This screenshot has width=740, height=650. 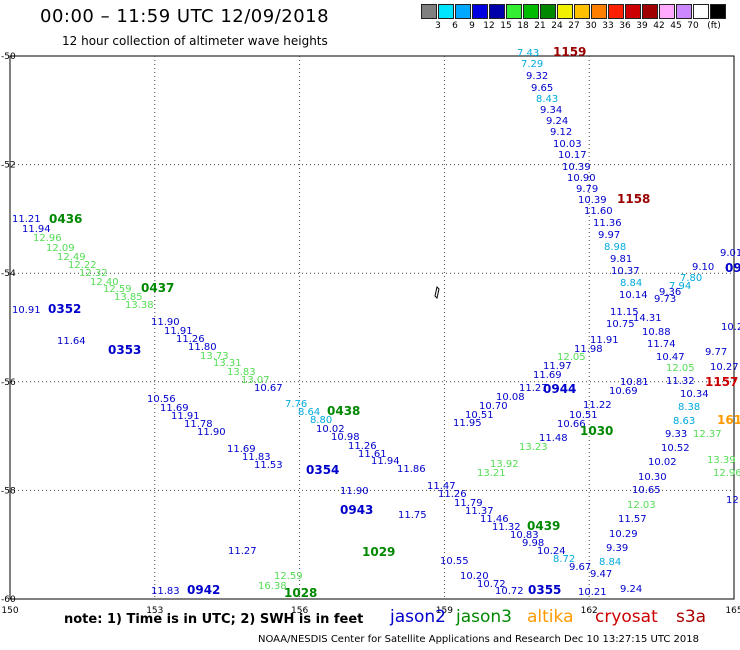 What do you see at coordinates (694, 394) in the screenshot?
I see `wave-height-value: 10.34` at bounding box center [694, 394].